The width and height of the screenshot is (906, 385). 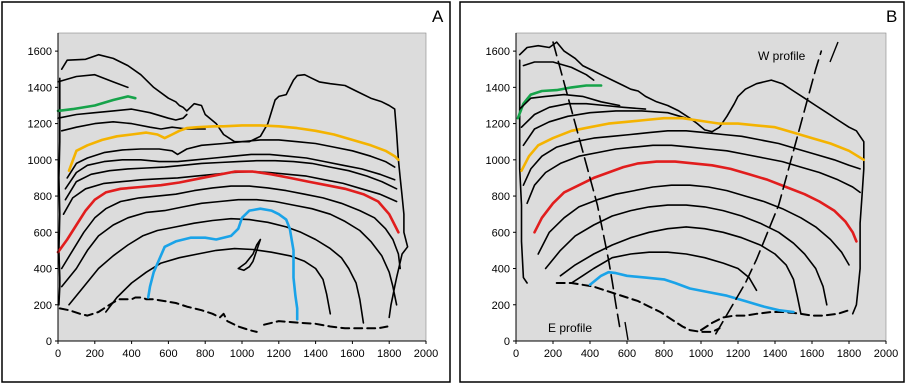 I want to click on panel-a-label: A, so click(x=438, y=16).